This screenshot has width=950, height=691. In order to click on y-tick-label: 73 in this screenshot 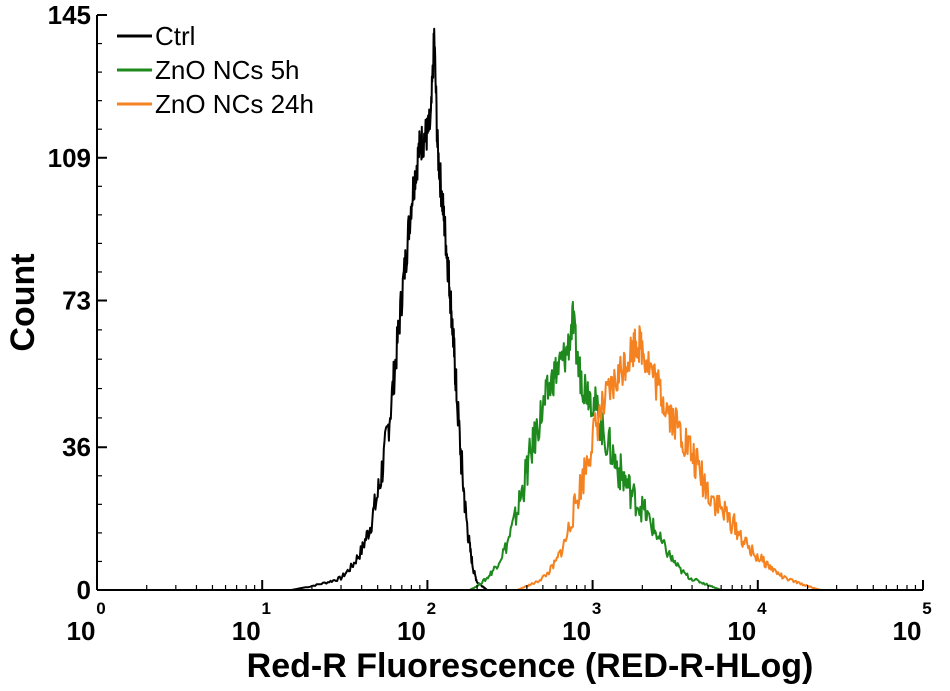, I will do `click(76, 301)`.